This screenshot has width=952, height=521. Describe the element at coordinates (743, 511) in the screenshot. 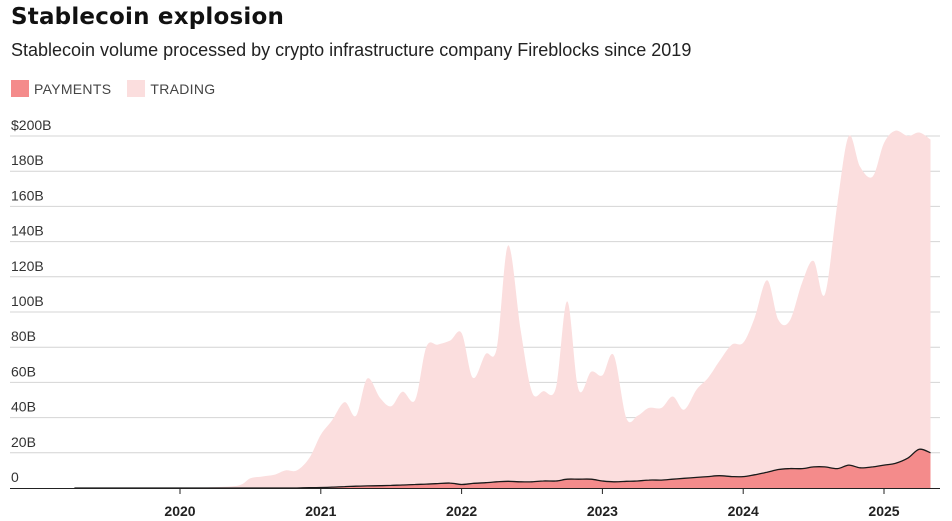

I see `x-tick-label: 2024` at that location.